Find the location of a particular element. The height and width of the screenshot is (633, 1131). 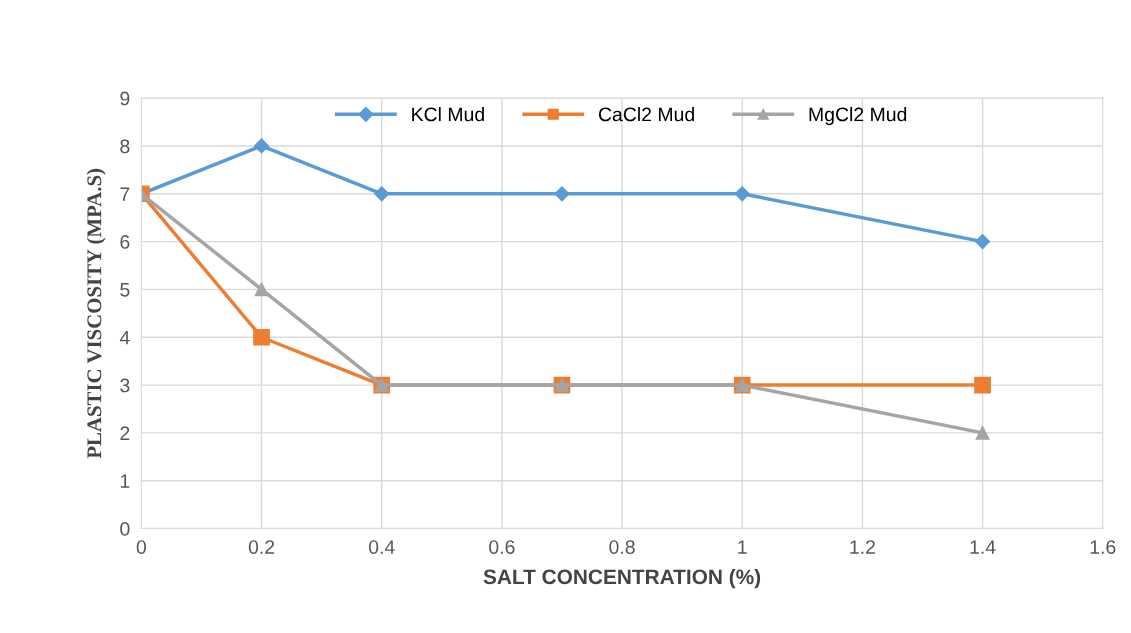

y-tick-label: 6 is located at coordinates (125, 242).